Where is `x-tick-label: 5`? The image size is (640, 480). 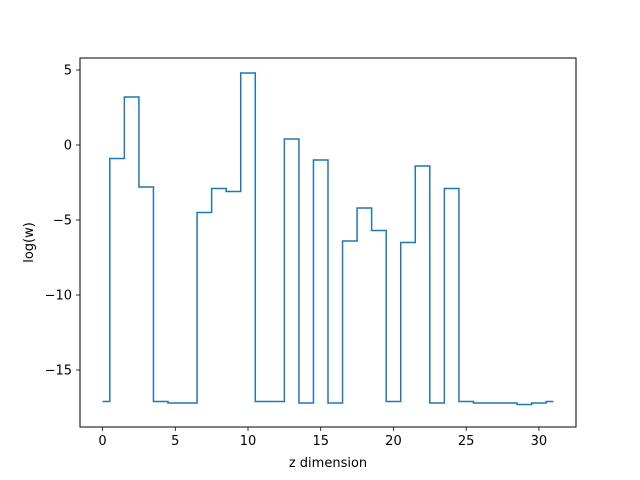
x-tick-label: 5 is located at coordinates (175, 441).